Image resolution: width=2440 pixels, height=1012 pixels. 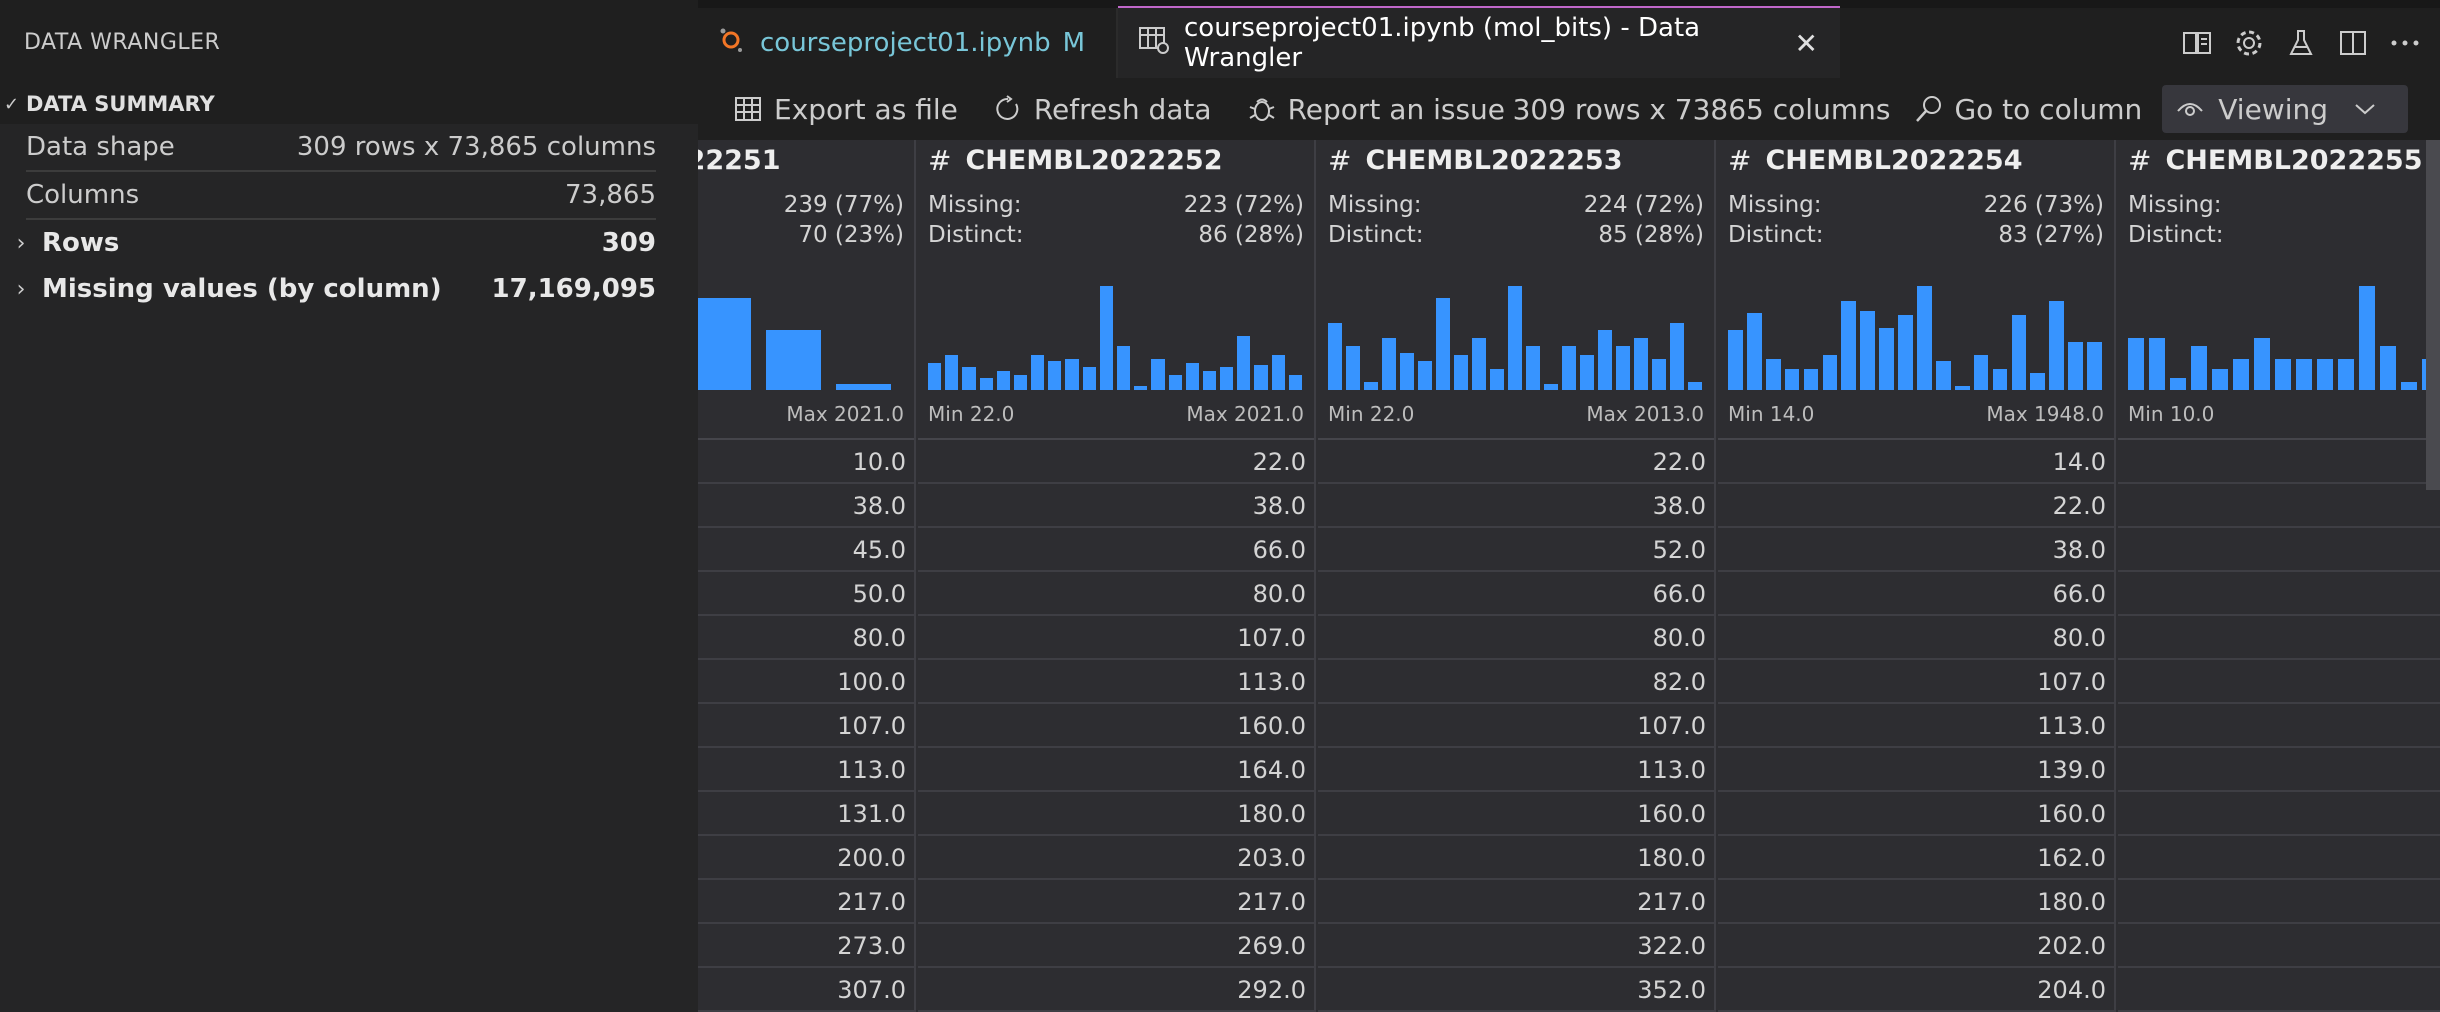 I want to click on column-name: # CHEMBL2022253, so click(x=1475, y=160).